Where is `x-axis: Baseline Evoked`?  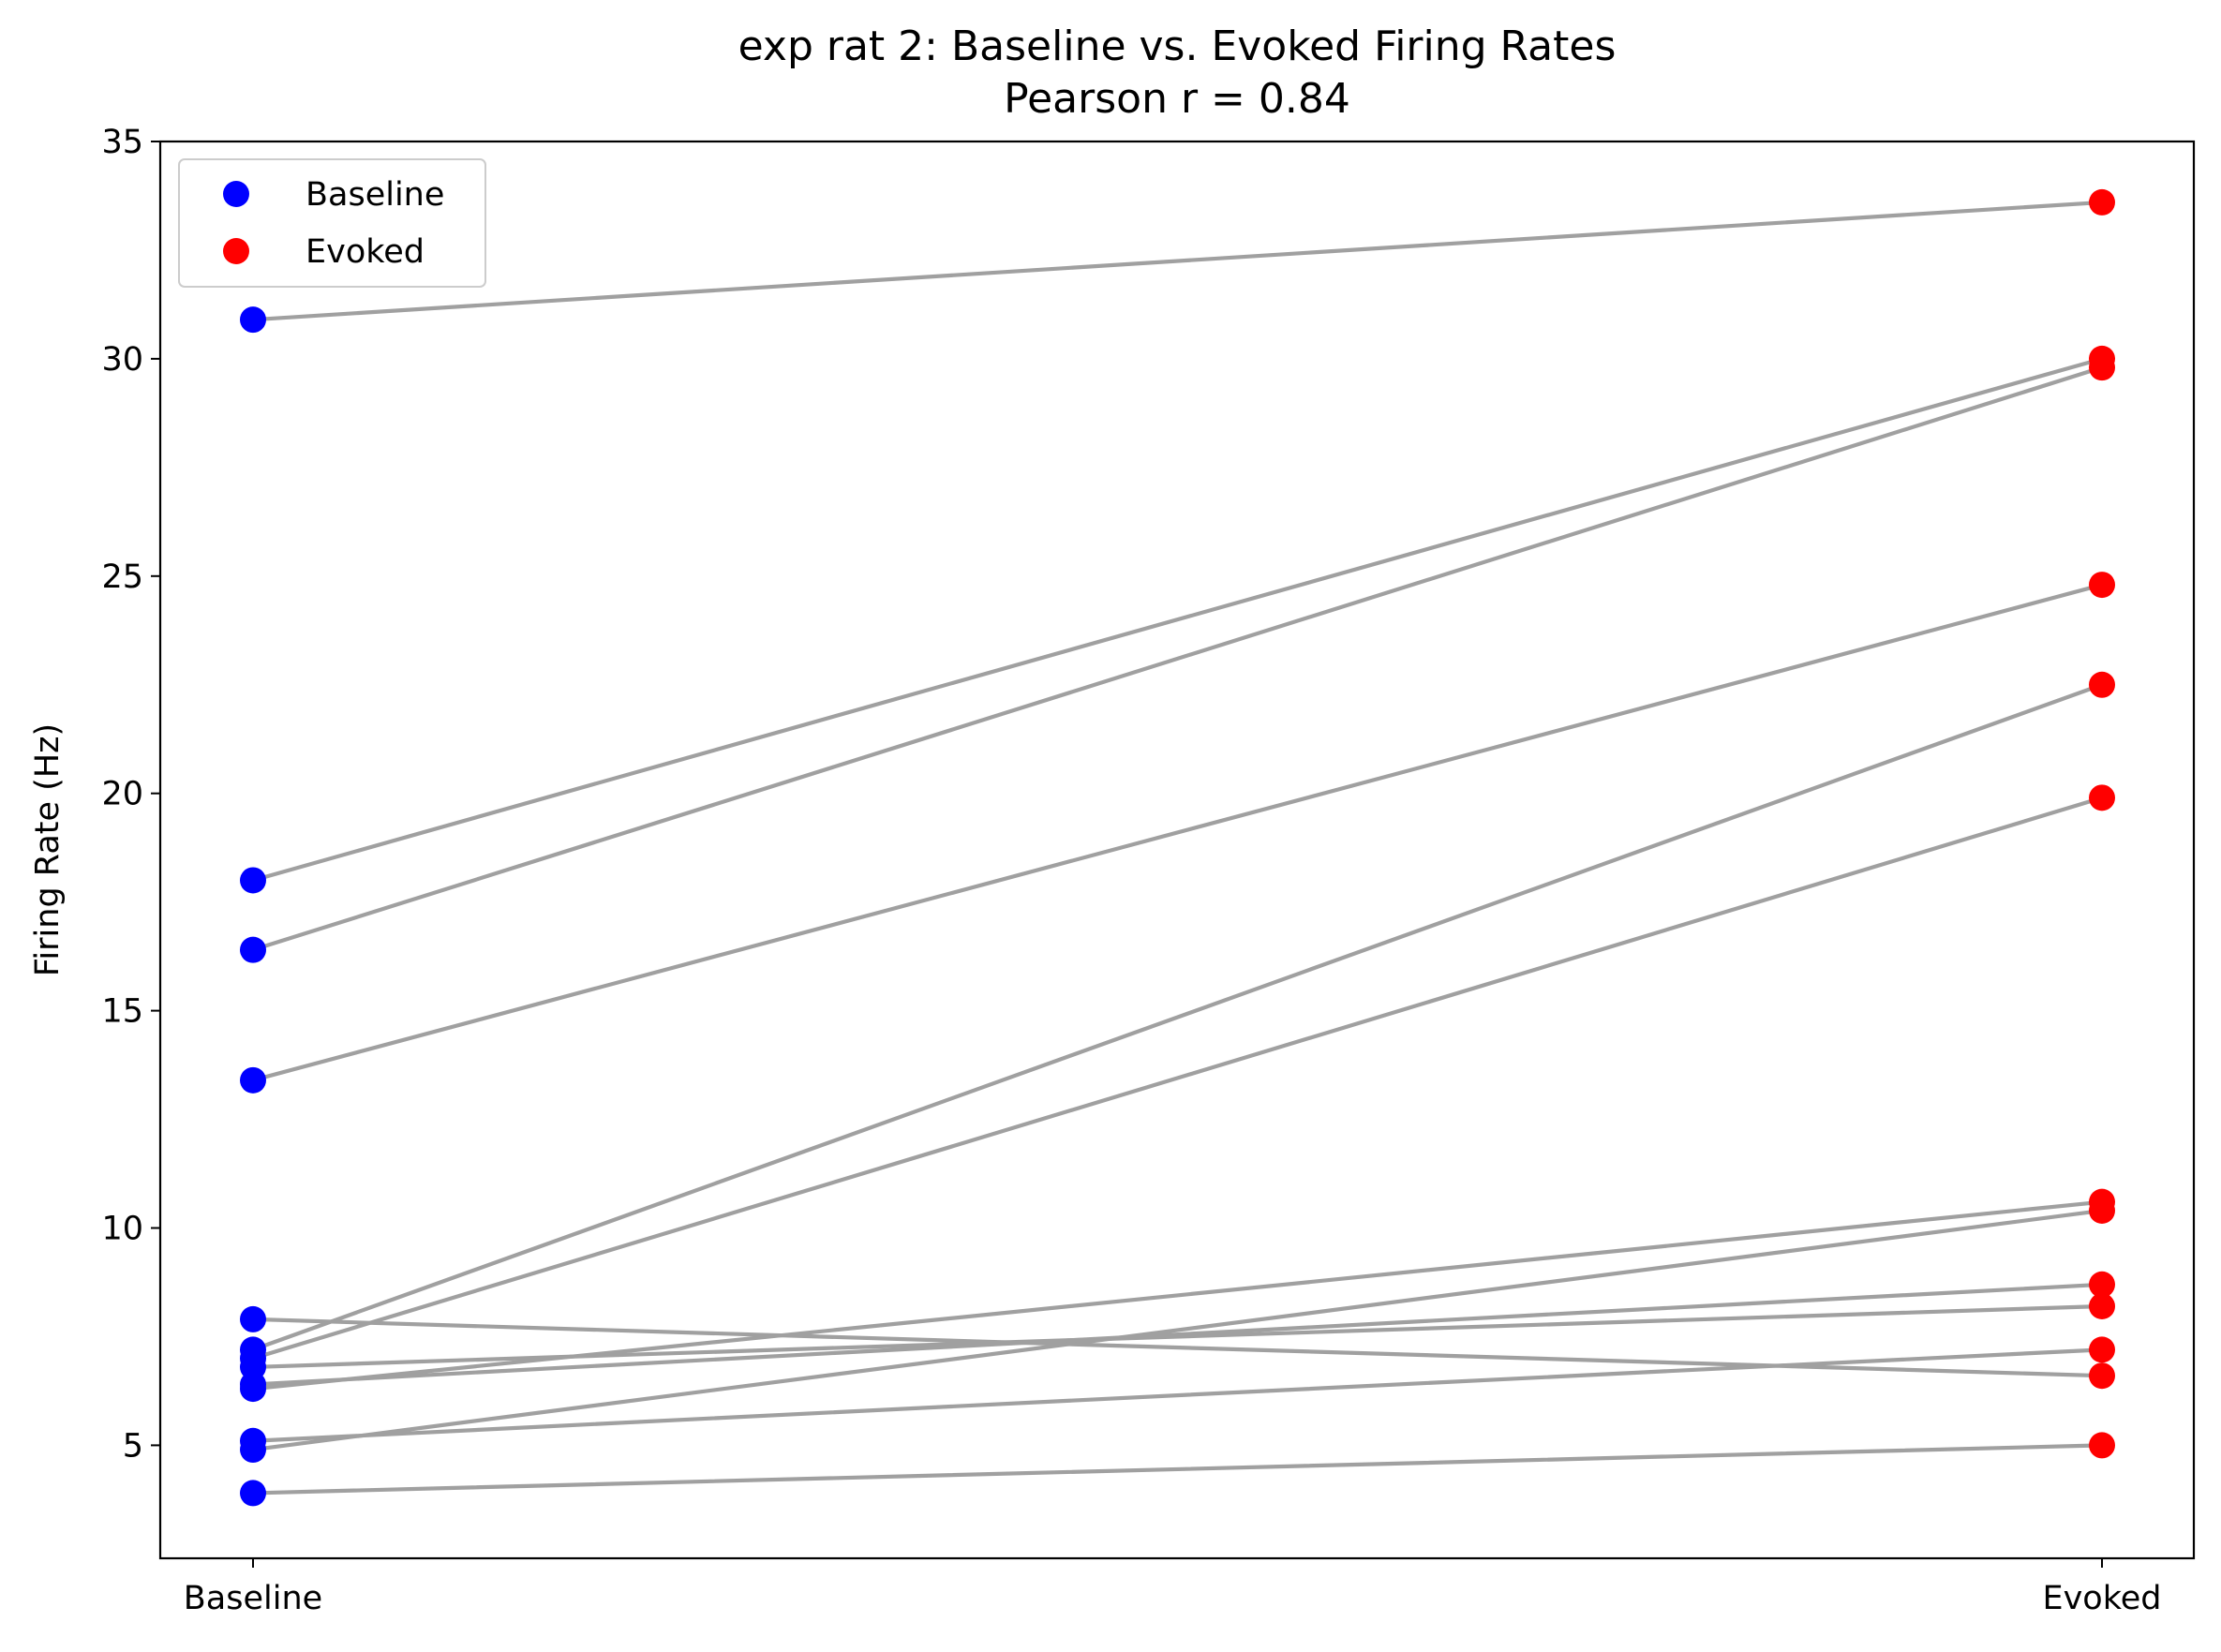
x-axis: Baseline Evoked is located at coordinates (1173, 1587).